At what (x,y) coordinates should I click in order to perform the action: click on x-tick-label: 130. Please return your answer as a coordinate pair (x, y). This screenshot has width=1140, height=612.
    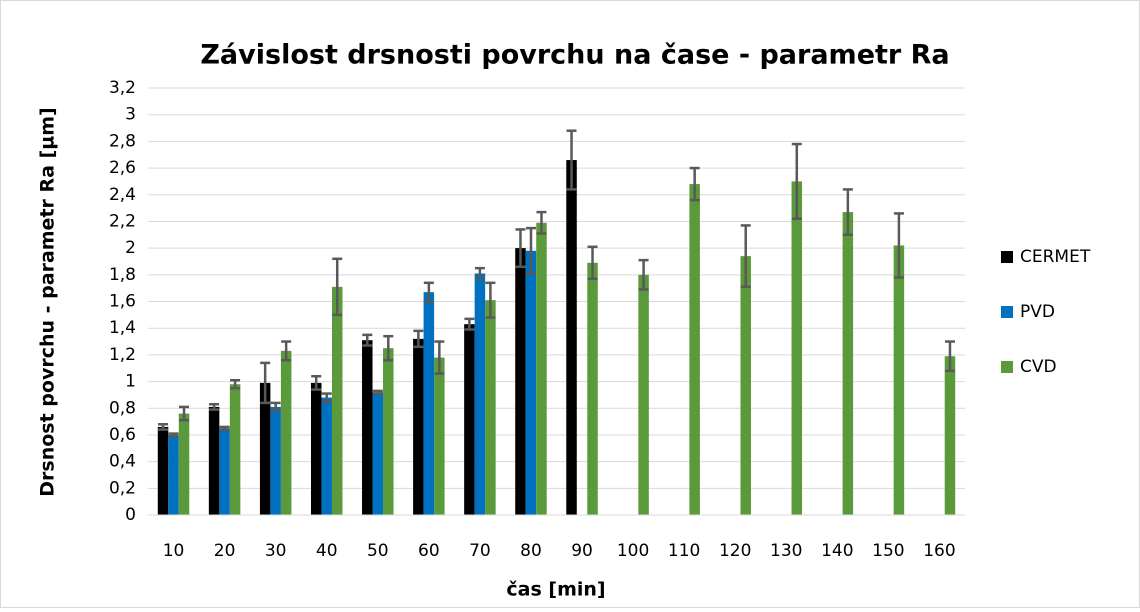
    Looking at the image, I should click on (786, 551).